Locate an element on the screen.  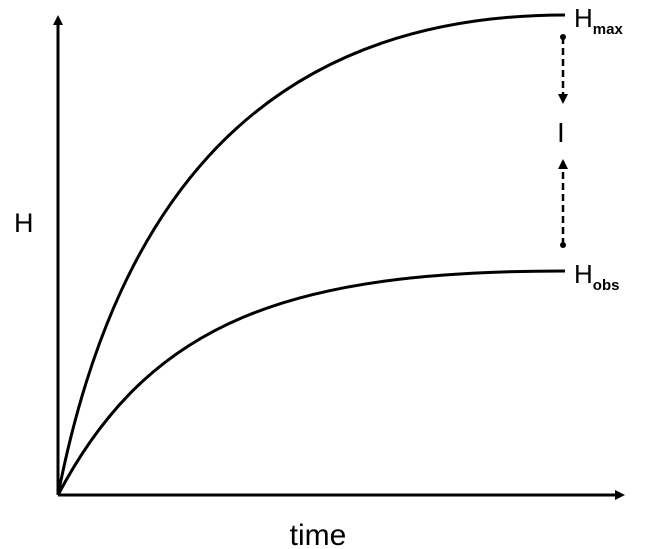
label-sub: max is located at coordinates (608, 29).